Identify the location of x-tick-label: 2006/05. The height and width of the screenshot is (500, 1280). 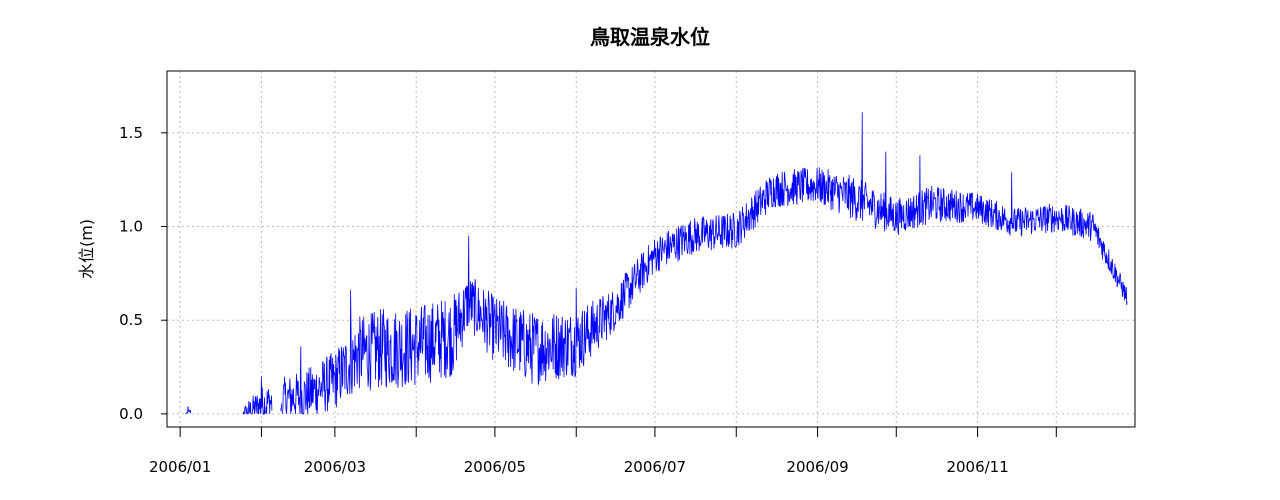
(495, 467).